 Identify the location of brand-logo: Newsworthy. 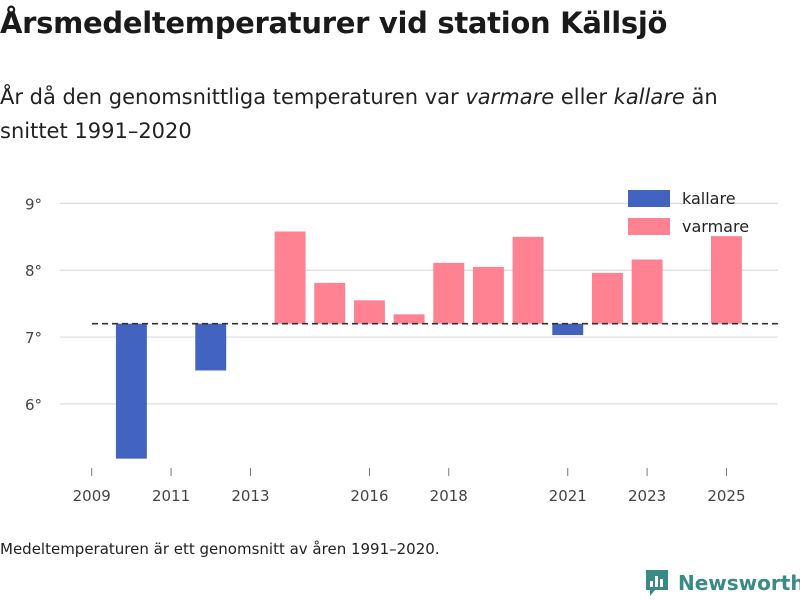
(722, 583).